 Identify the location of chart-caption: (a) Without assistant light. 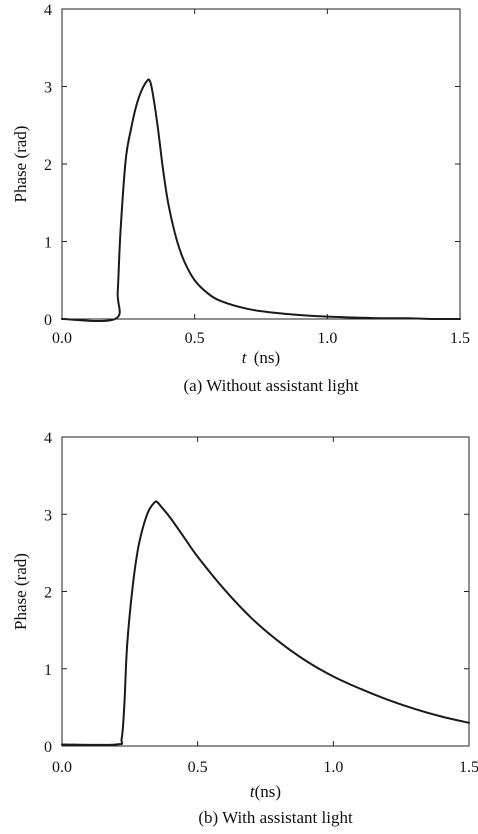
(270, 385).